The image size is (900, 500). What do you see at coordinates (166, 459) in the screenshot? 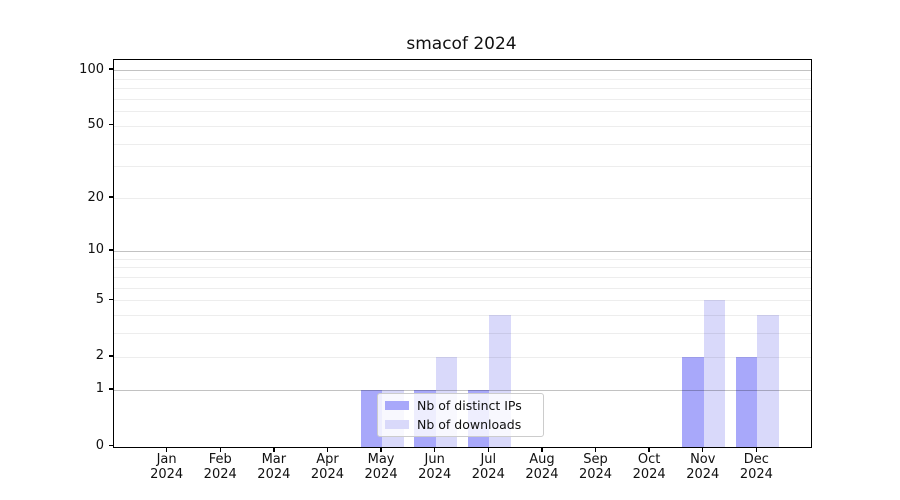
I see `x-tick-month: Jan` at bounding box center [166, 459].